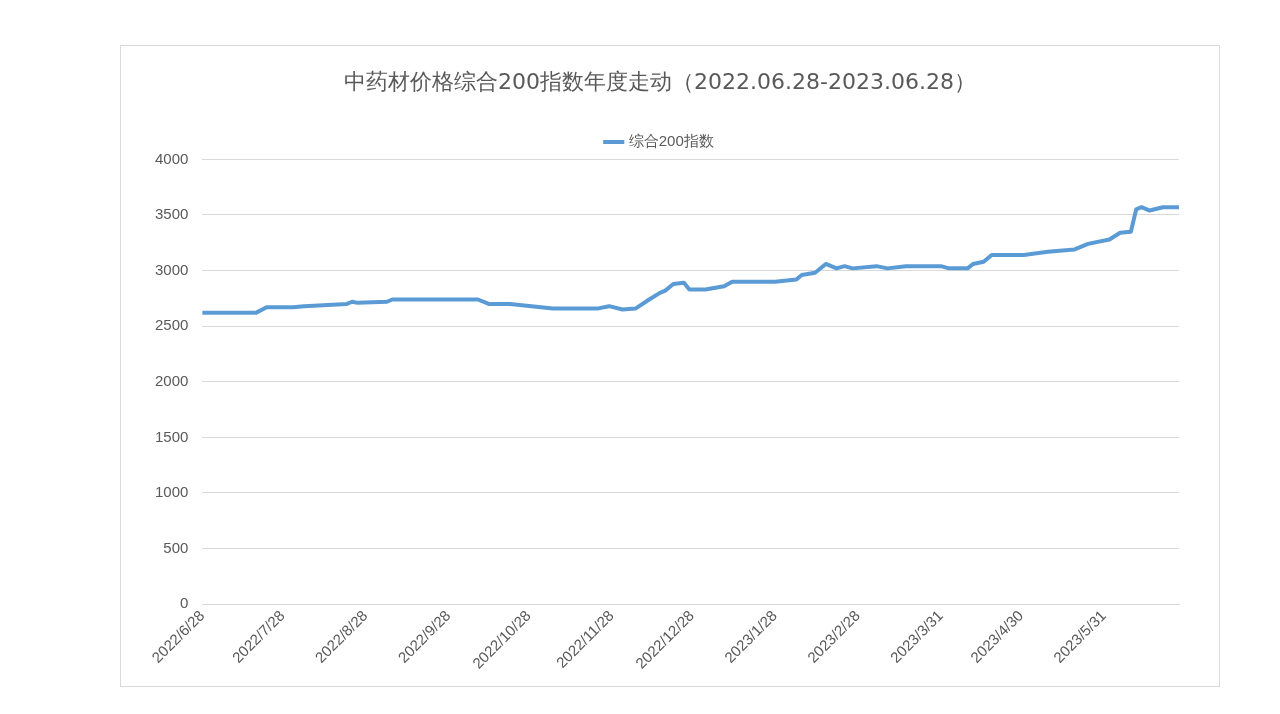 The image size is (1280, 714). I want to click on chart-title: 中药材价格综合200指数年度走动（2022.06.28-2023.06.28）, so click(660, 81).